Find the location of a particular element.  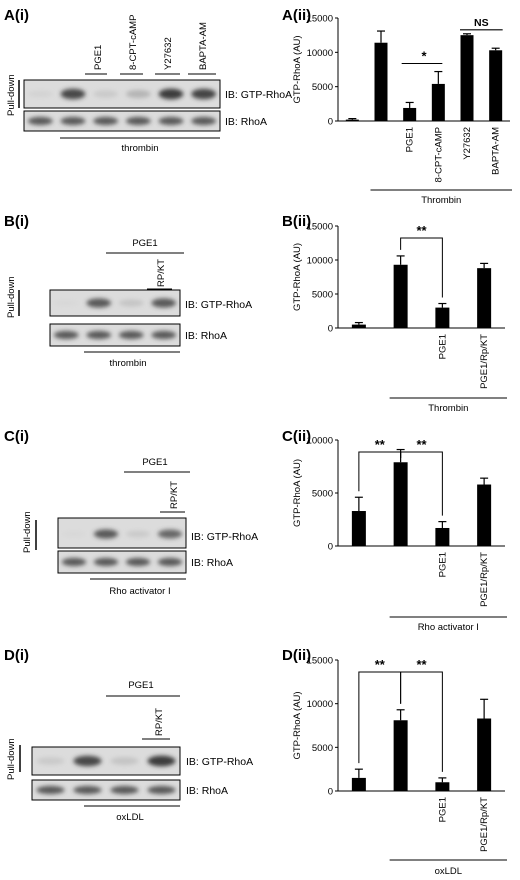

bands-d-bottom is located at coordinates (106, 790).